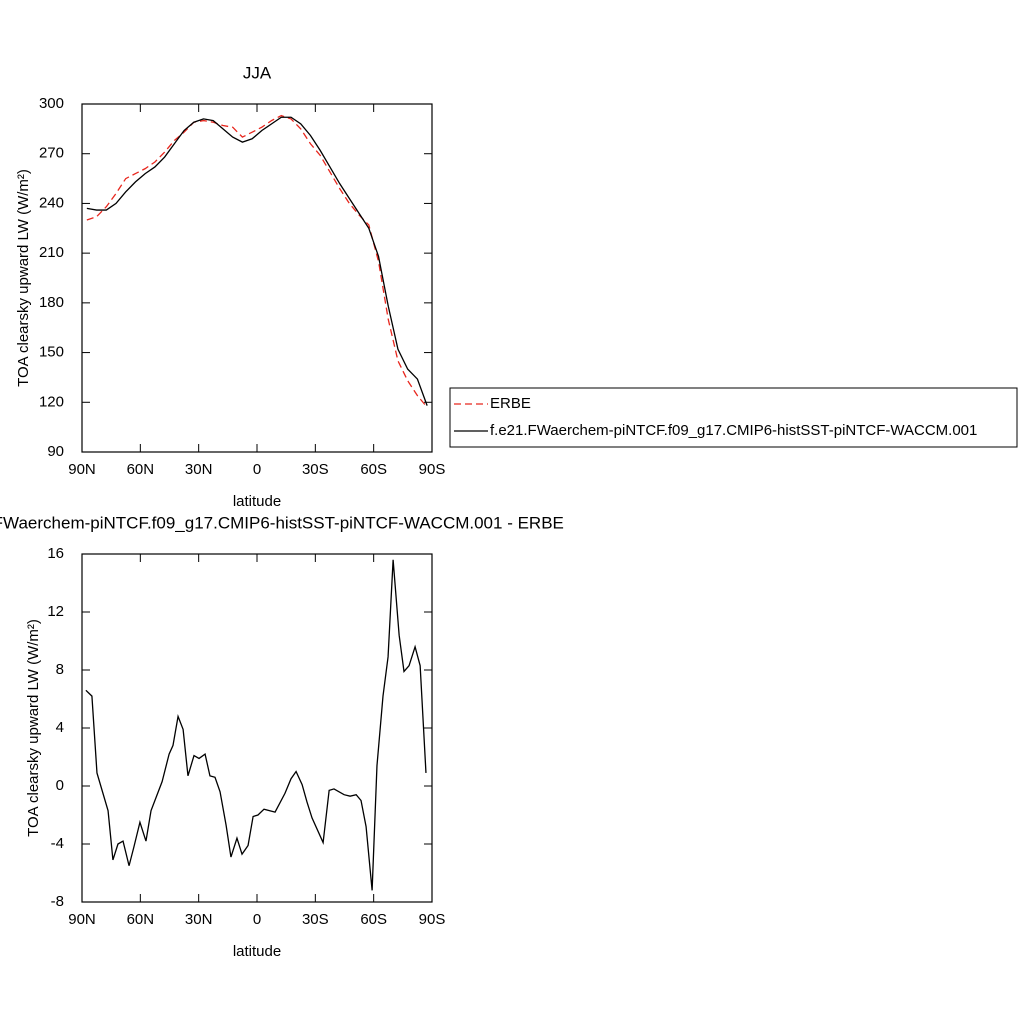 This screenshot has height=1024, width=1024. Describe the element at coordinates (60, 727) in the screenshot. I see `y-tick-label: 4` at that location.